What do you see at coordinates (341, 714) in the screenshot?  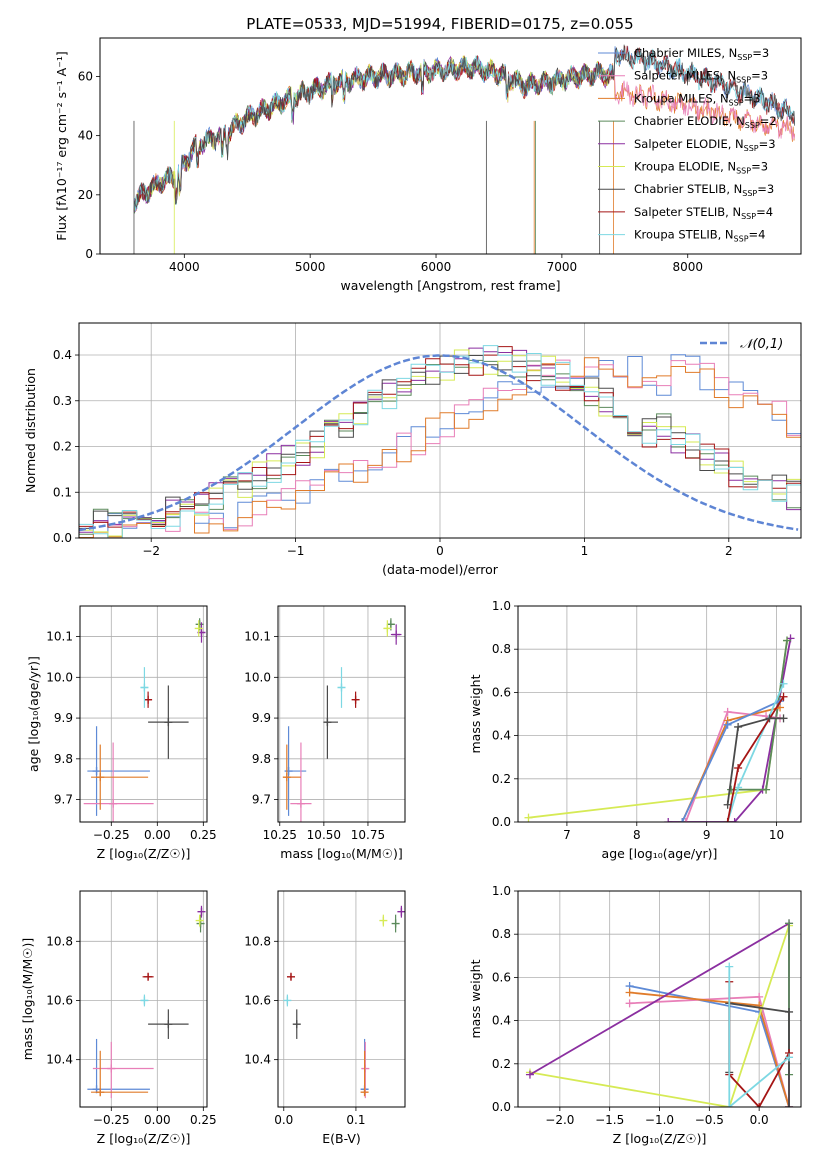 I see `age_vs_mass-grid` at bounding box center [341, 714].